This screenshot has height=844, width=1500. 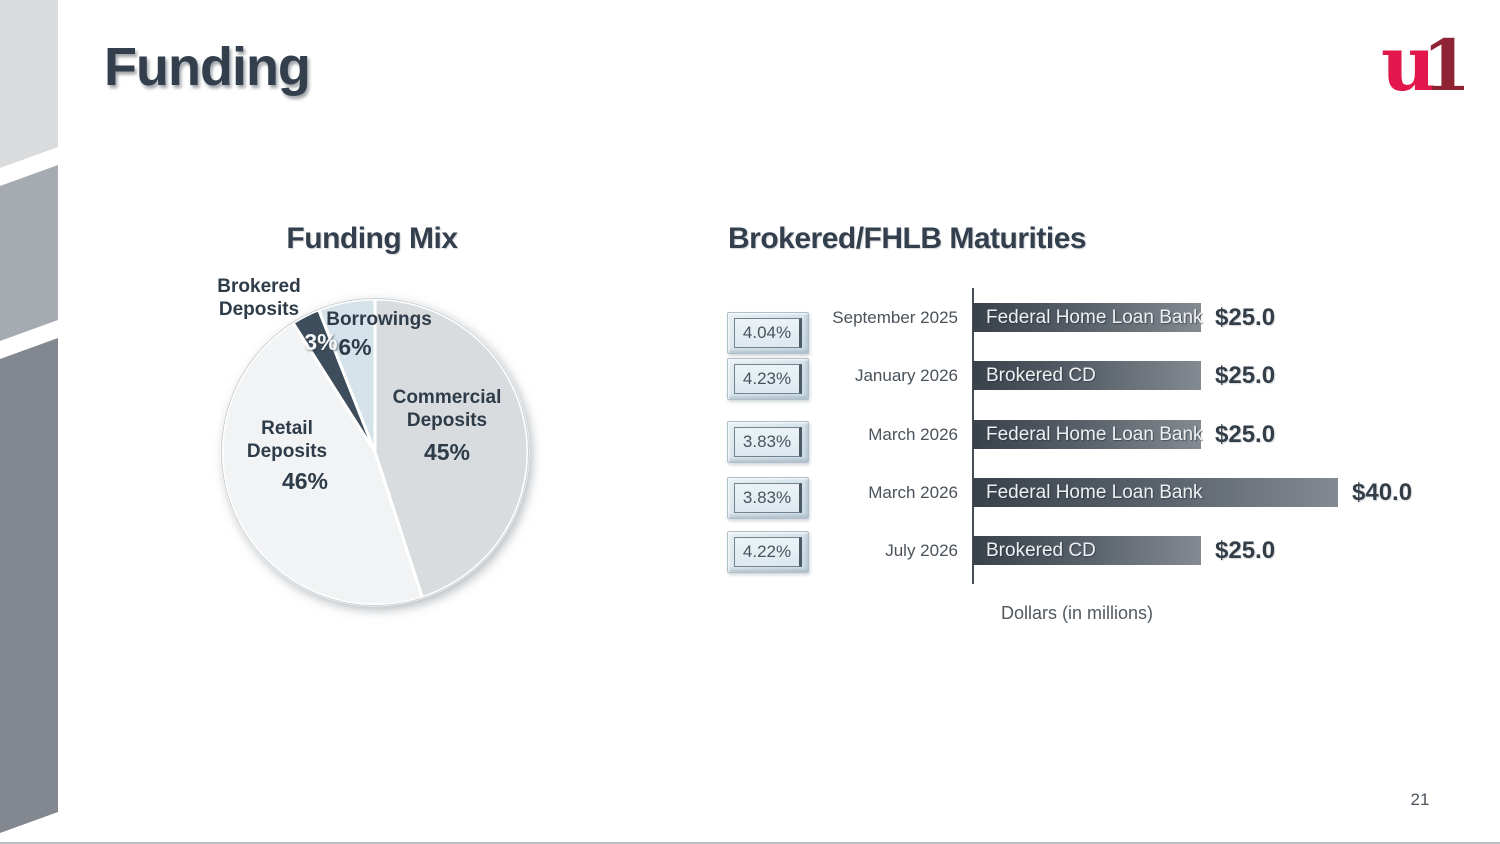 I want to click on stripe-dark, so click(x=29, y=585).